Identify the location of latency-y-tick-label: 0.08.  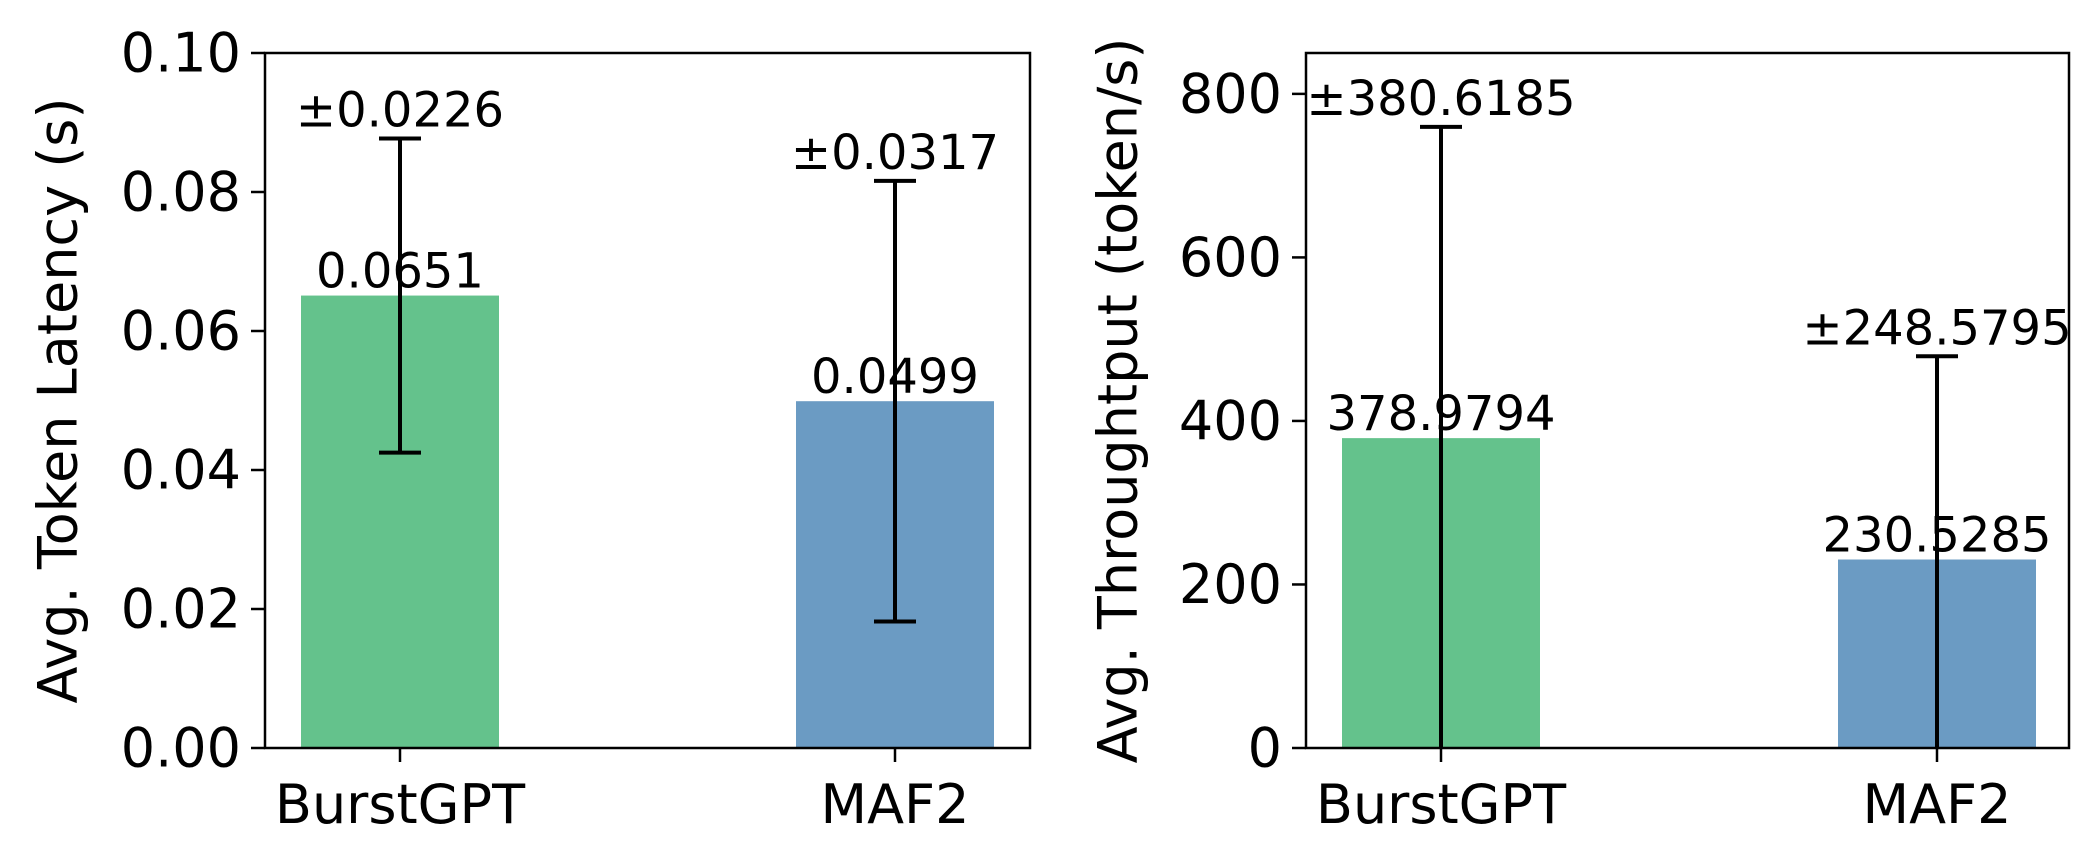
(181, 192).